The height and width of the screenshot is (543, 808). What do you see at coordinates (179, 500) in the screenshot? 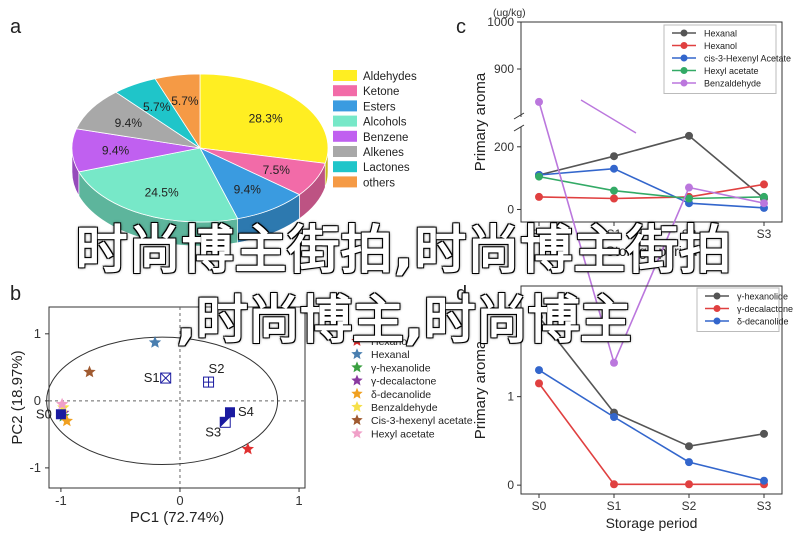
I see `x-tick-label: 0` at bounding box center [179, 500].